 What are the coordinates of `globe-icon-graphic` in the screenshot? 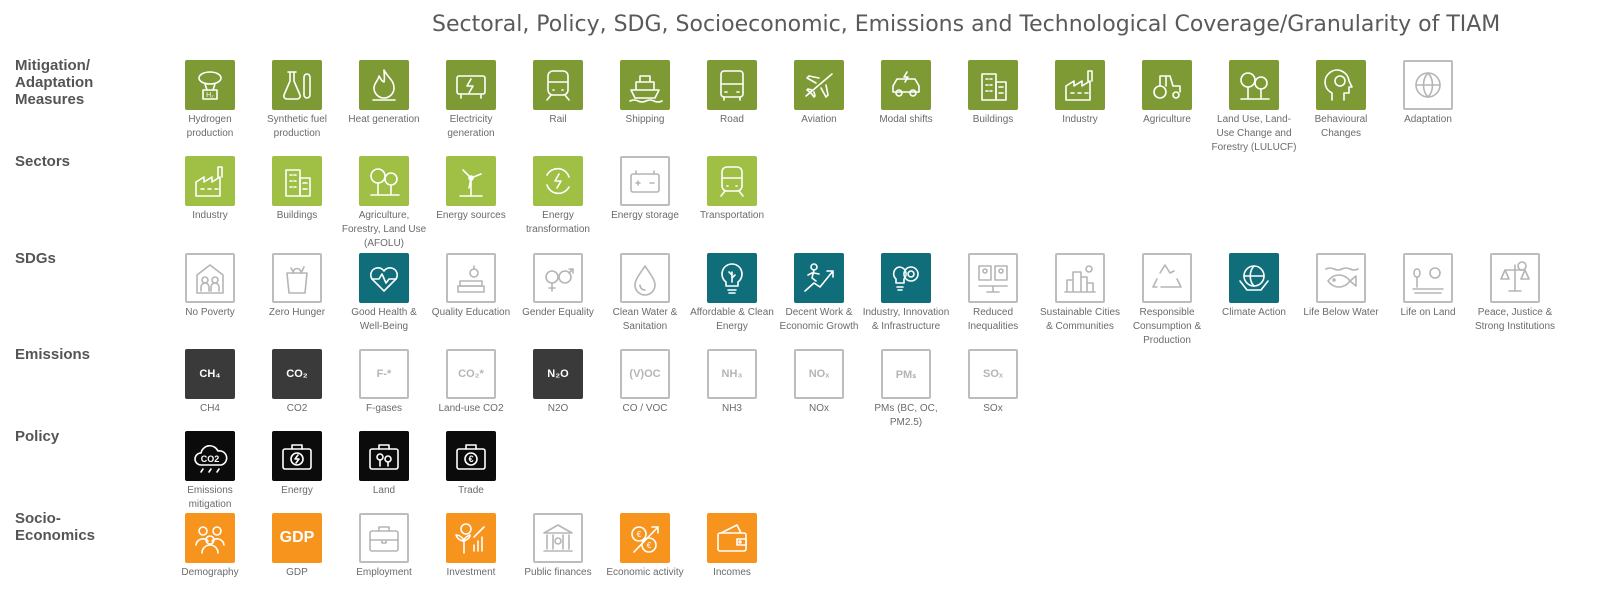 It's located at (1428, 85).